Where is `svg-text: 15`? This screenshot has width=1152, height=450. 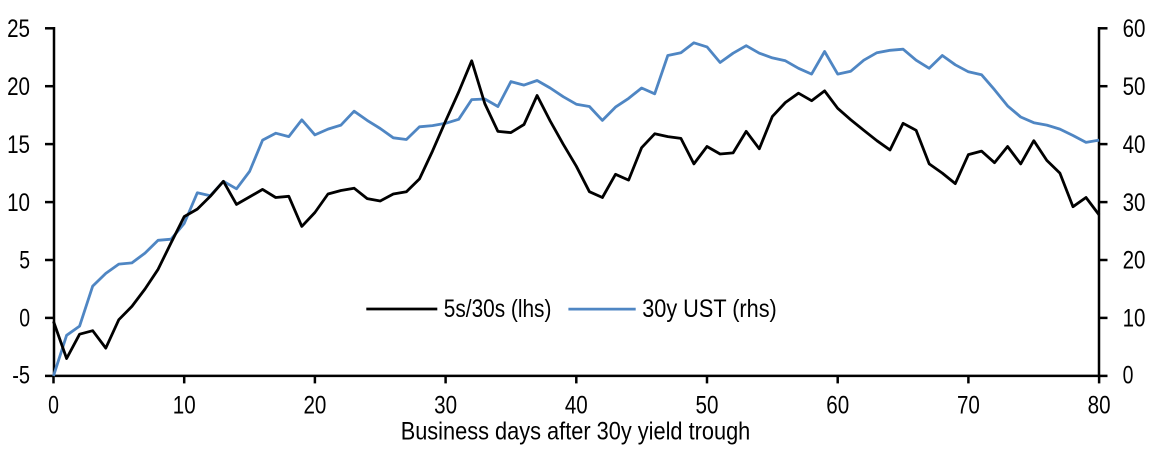
svg-text: 15 is located at coordinates (18, 145).